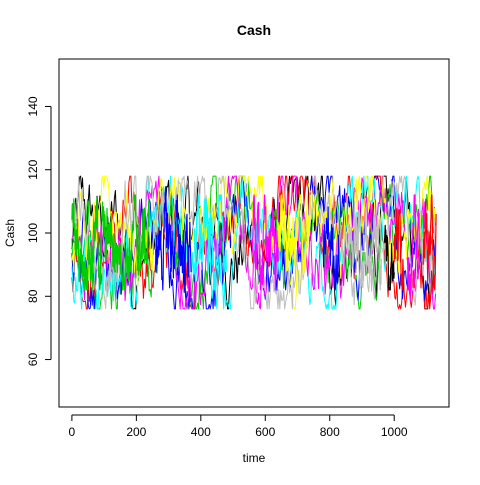  Describe the element at coordinates (394, 432) in the screenshot. I see `x-tick-label: 1000` at that location.